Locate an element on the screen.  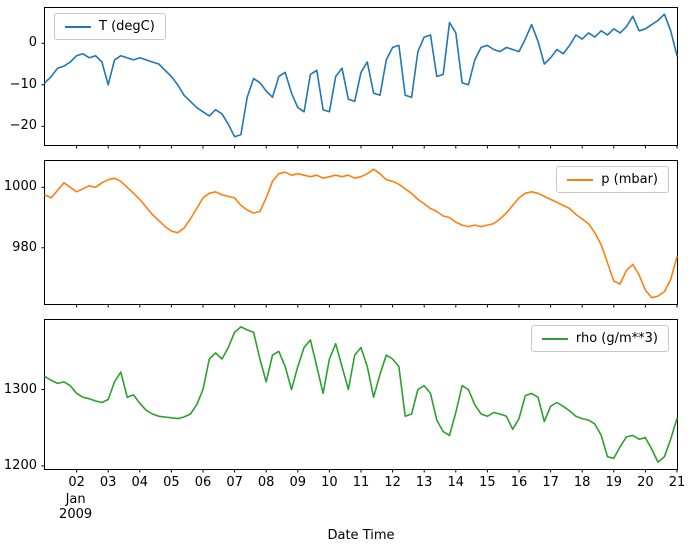
y-tick-label: 1300 is located at coordinates (20, 389).